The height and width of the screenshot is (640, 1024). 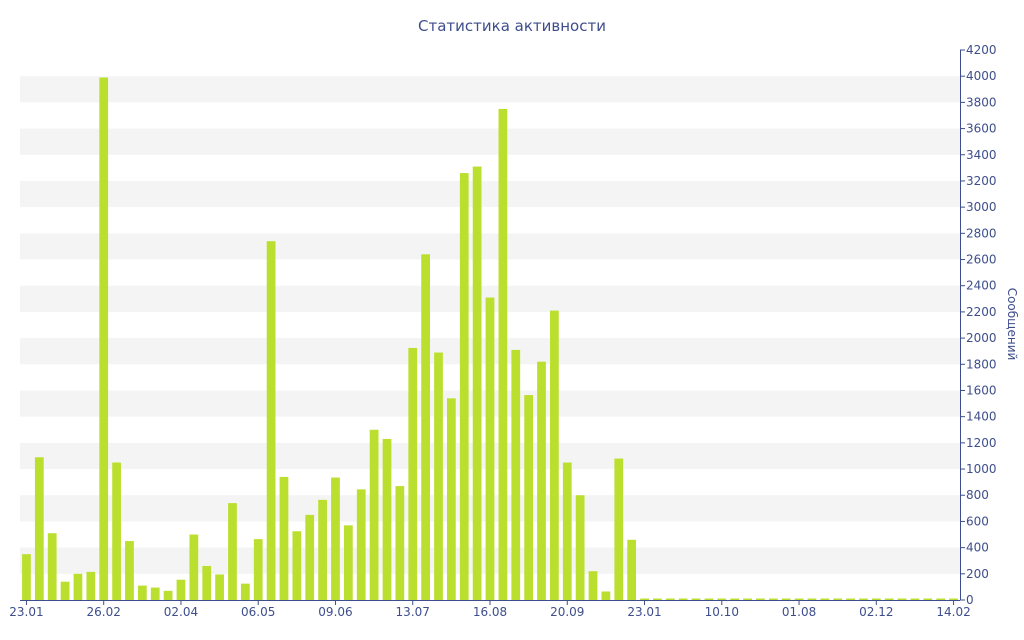 I want to click on x-tick-label: 16.08, so click(x=490, y=612).